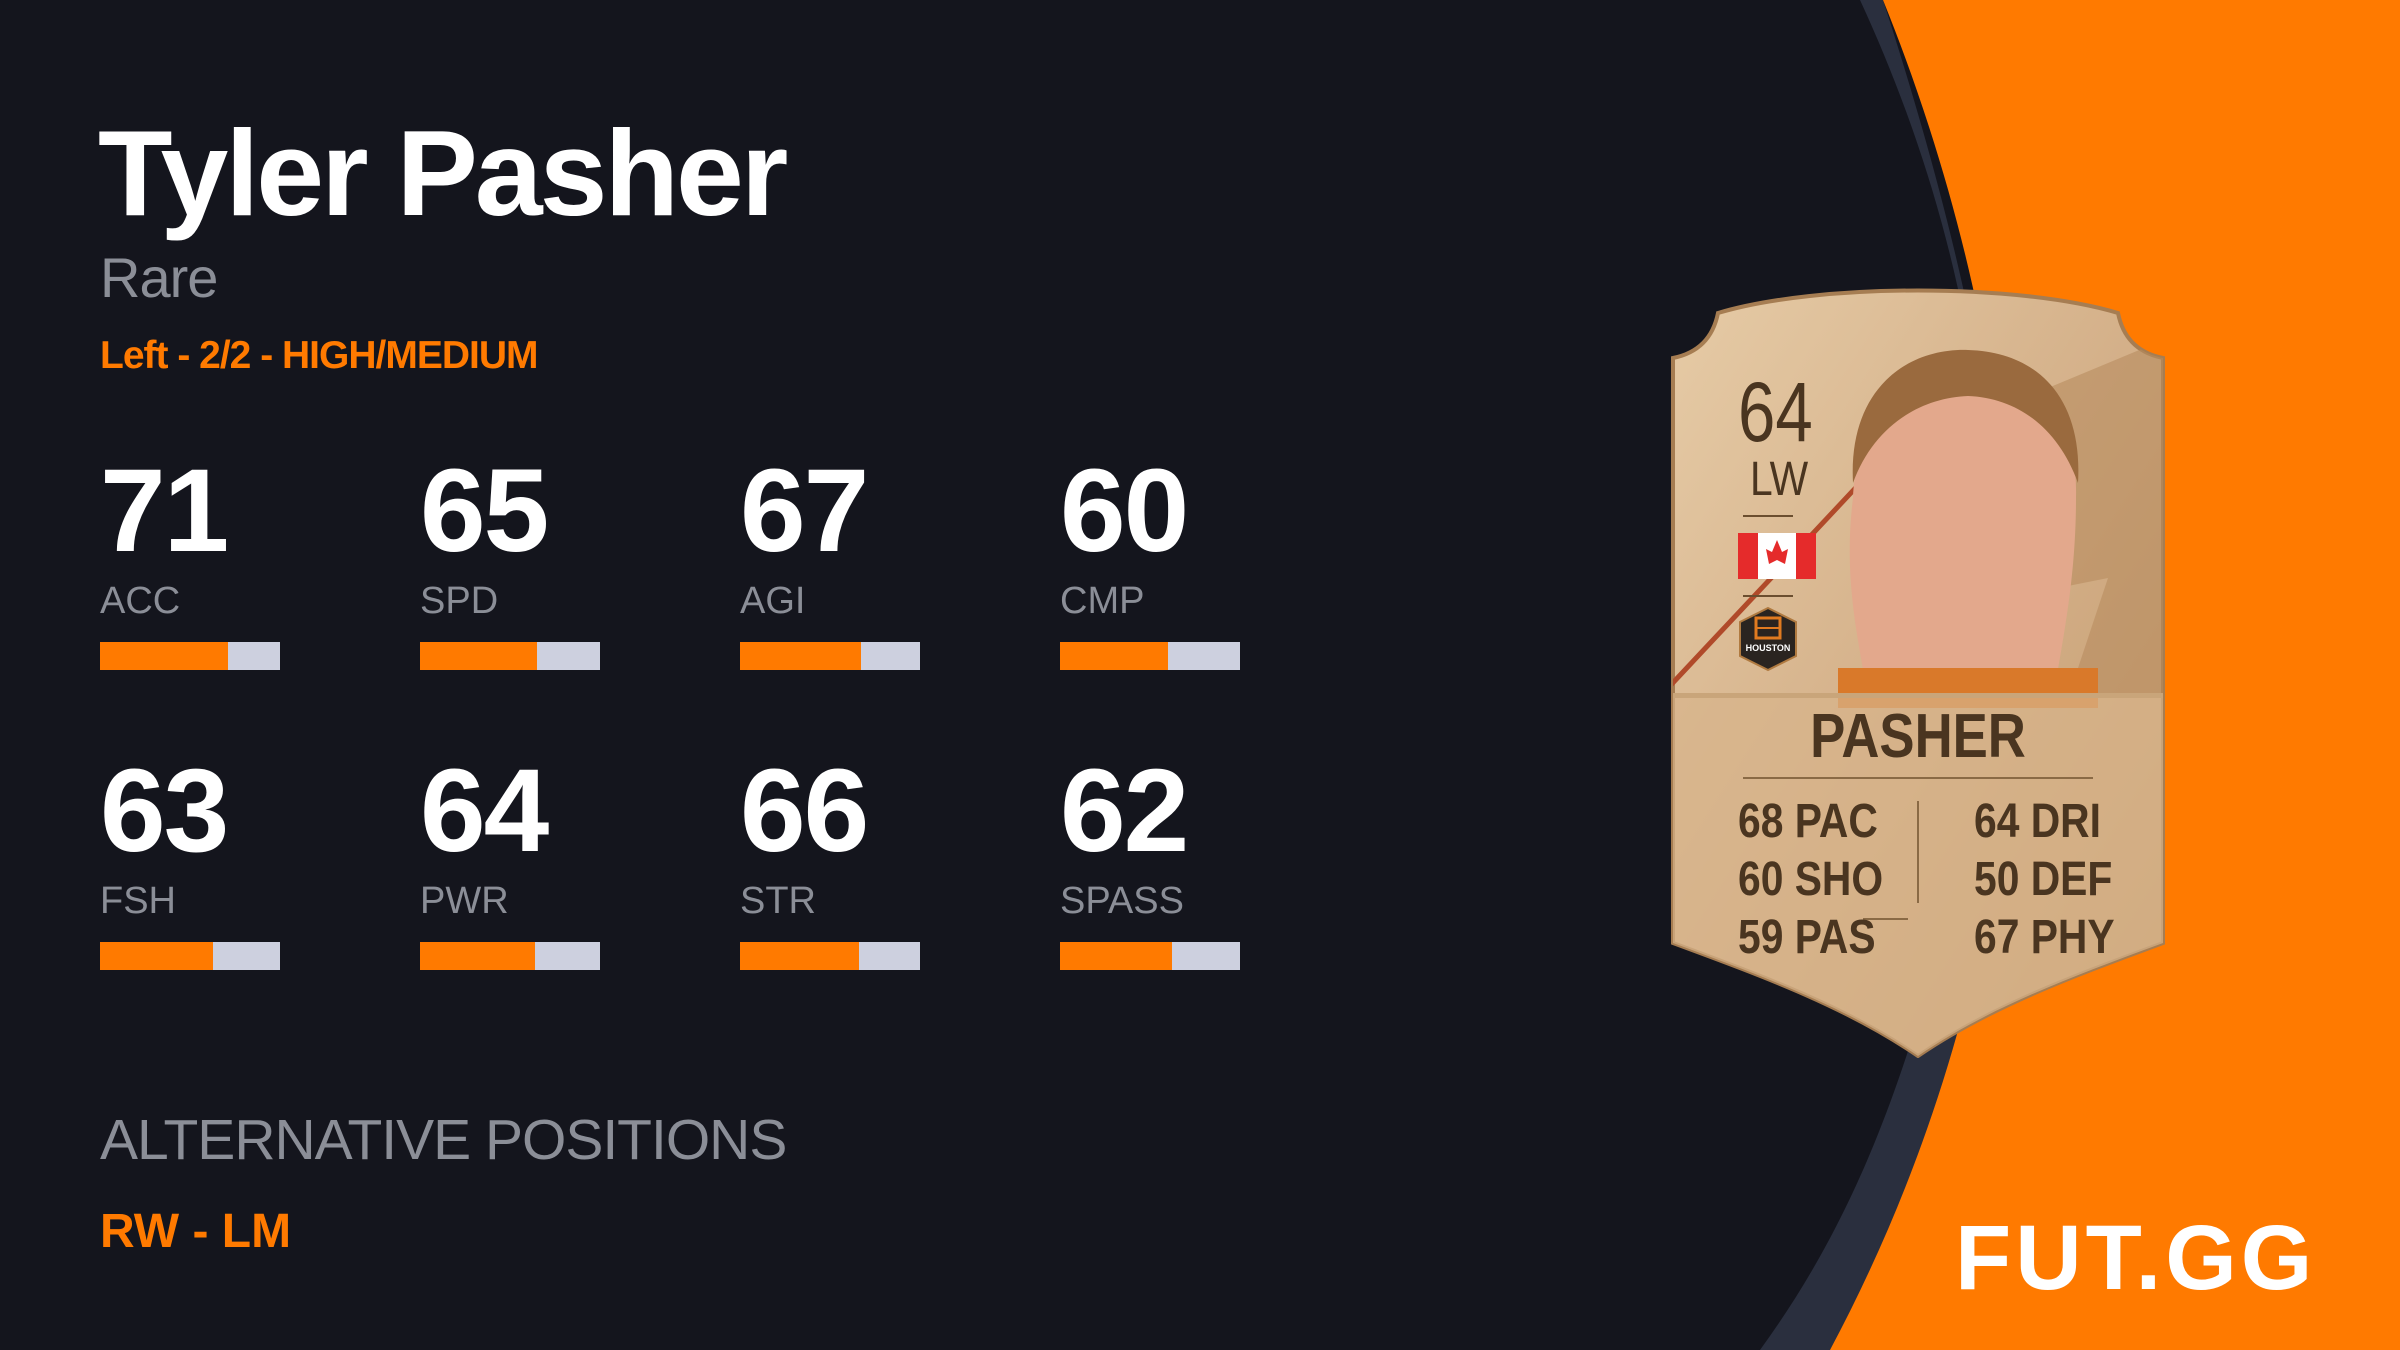 This screenshot has height=1350, width=2400. What do you see at coordinates (2043, 879) in the screenshot?
I see `card-stat: 50 DEF` at bounding box center [2043, 879].